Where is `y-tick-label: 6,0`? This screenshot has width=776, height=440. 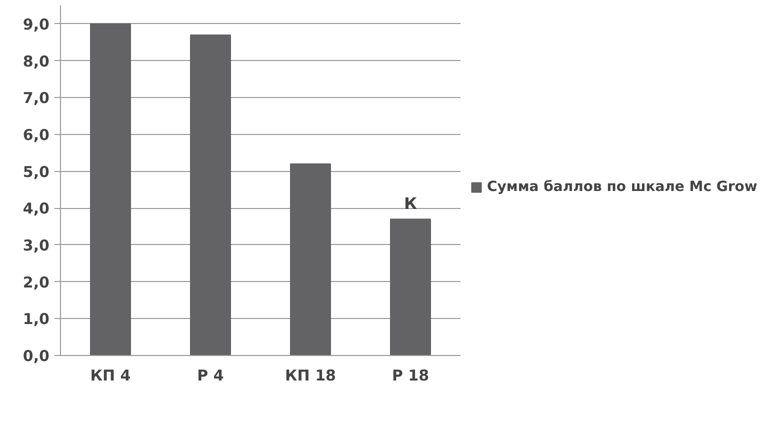
y-tick-label: 6,0 is located at coordinates (36, 135).